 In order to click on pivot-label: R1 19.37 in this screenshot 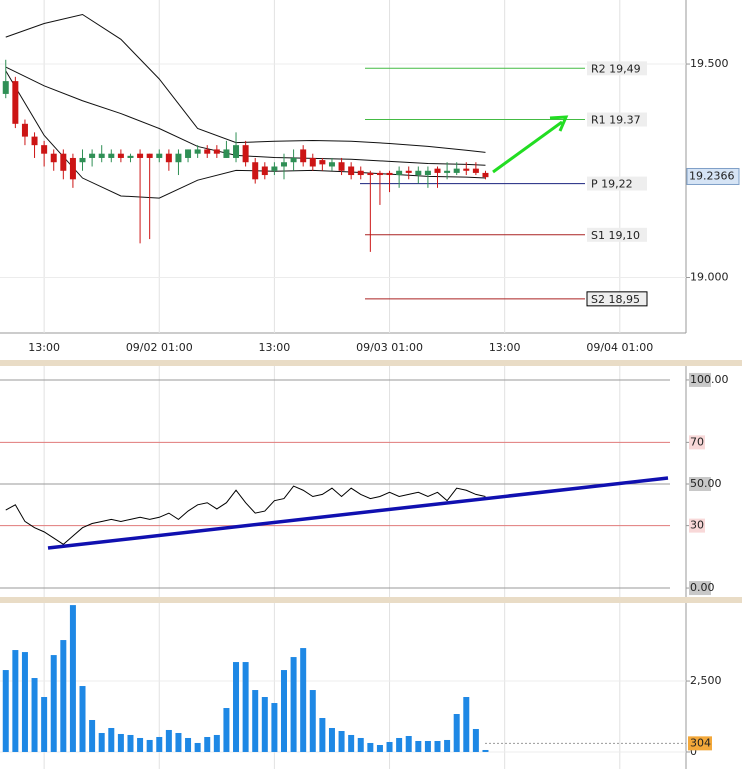, I will do `click(616, 120)`.